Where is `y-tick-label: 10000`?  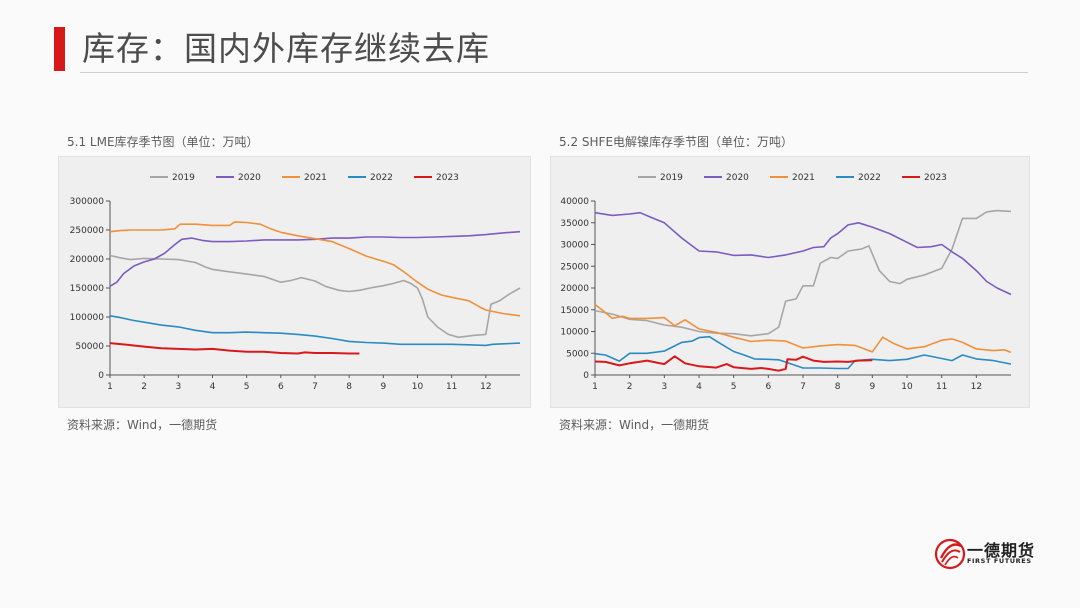
y-tick-label: 10000 is located at coordinates (574, 333).